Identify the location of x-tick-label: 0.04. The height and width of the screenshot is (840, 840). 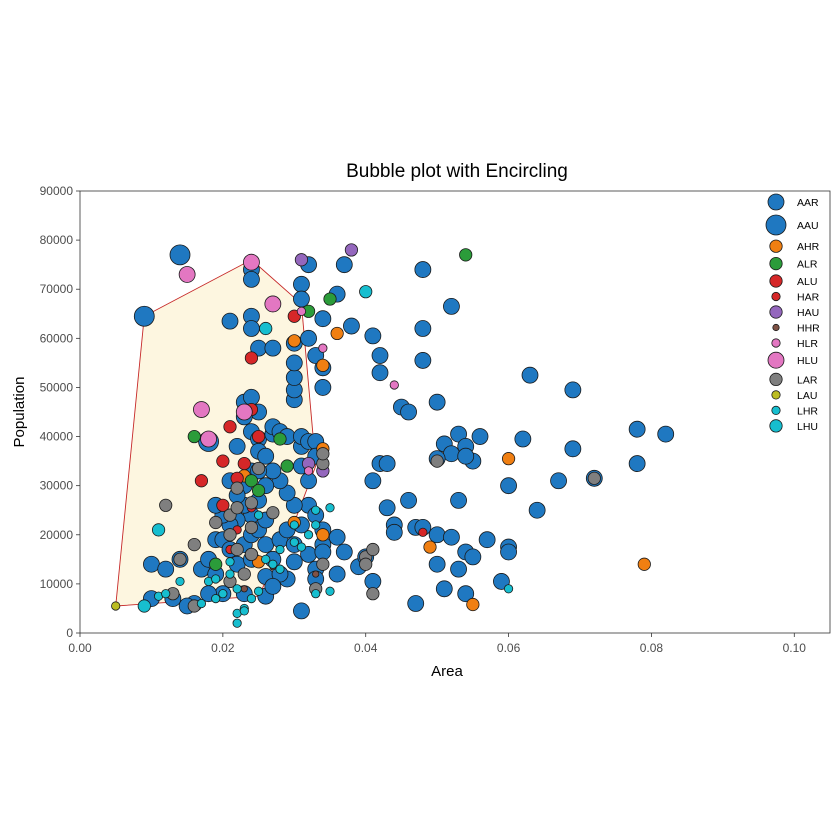
(366, 648).